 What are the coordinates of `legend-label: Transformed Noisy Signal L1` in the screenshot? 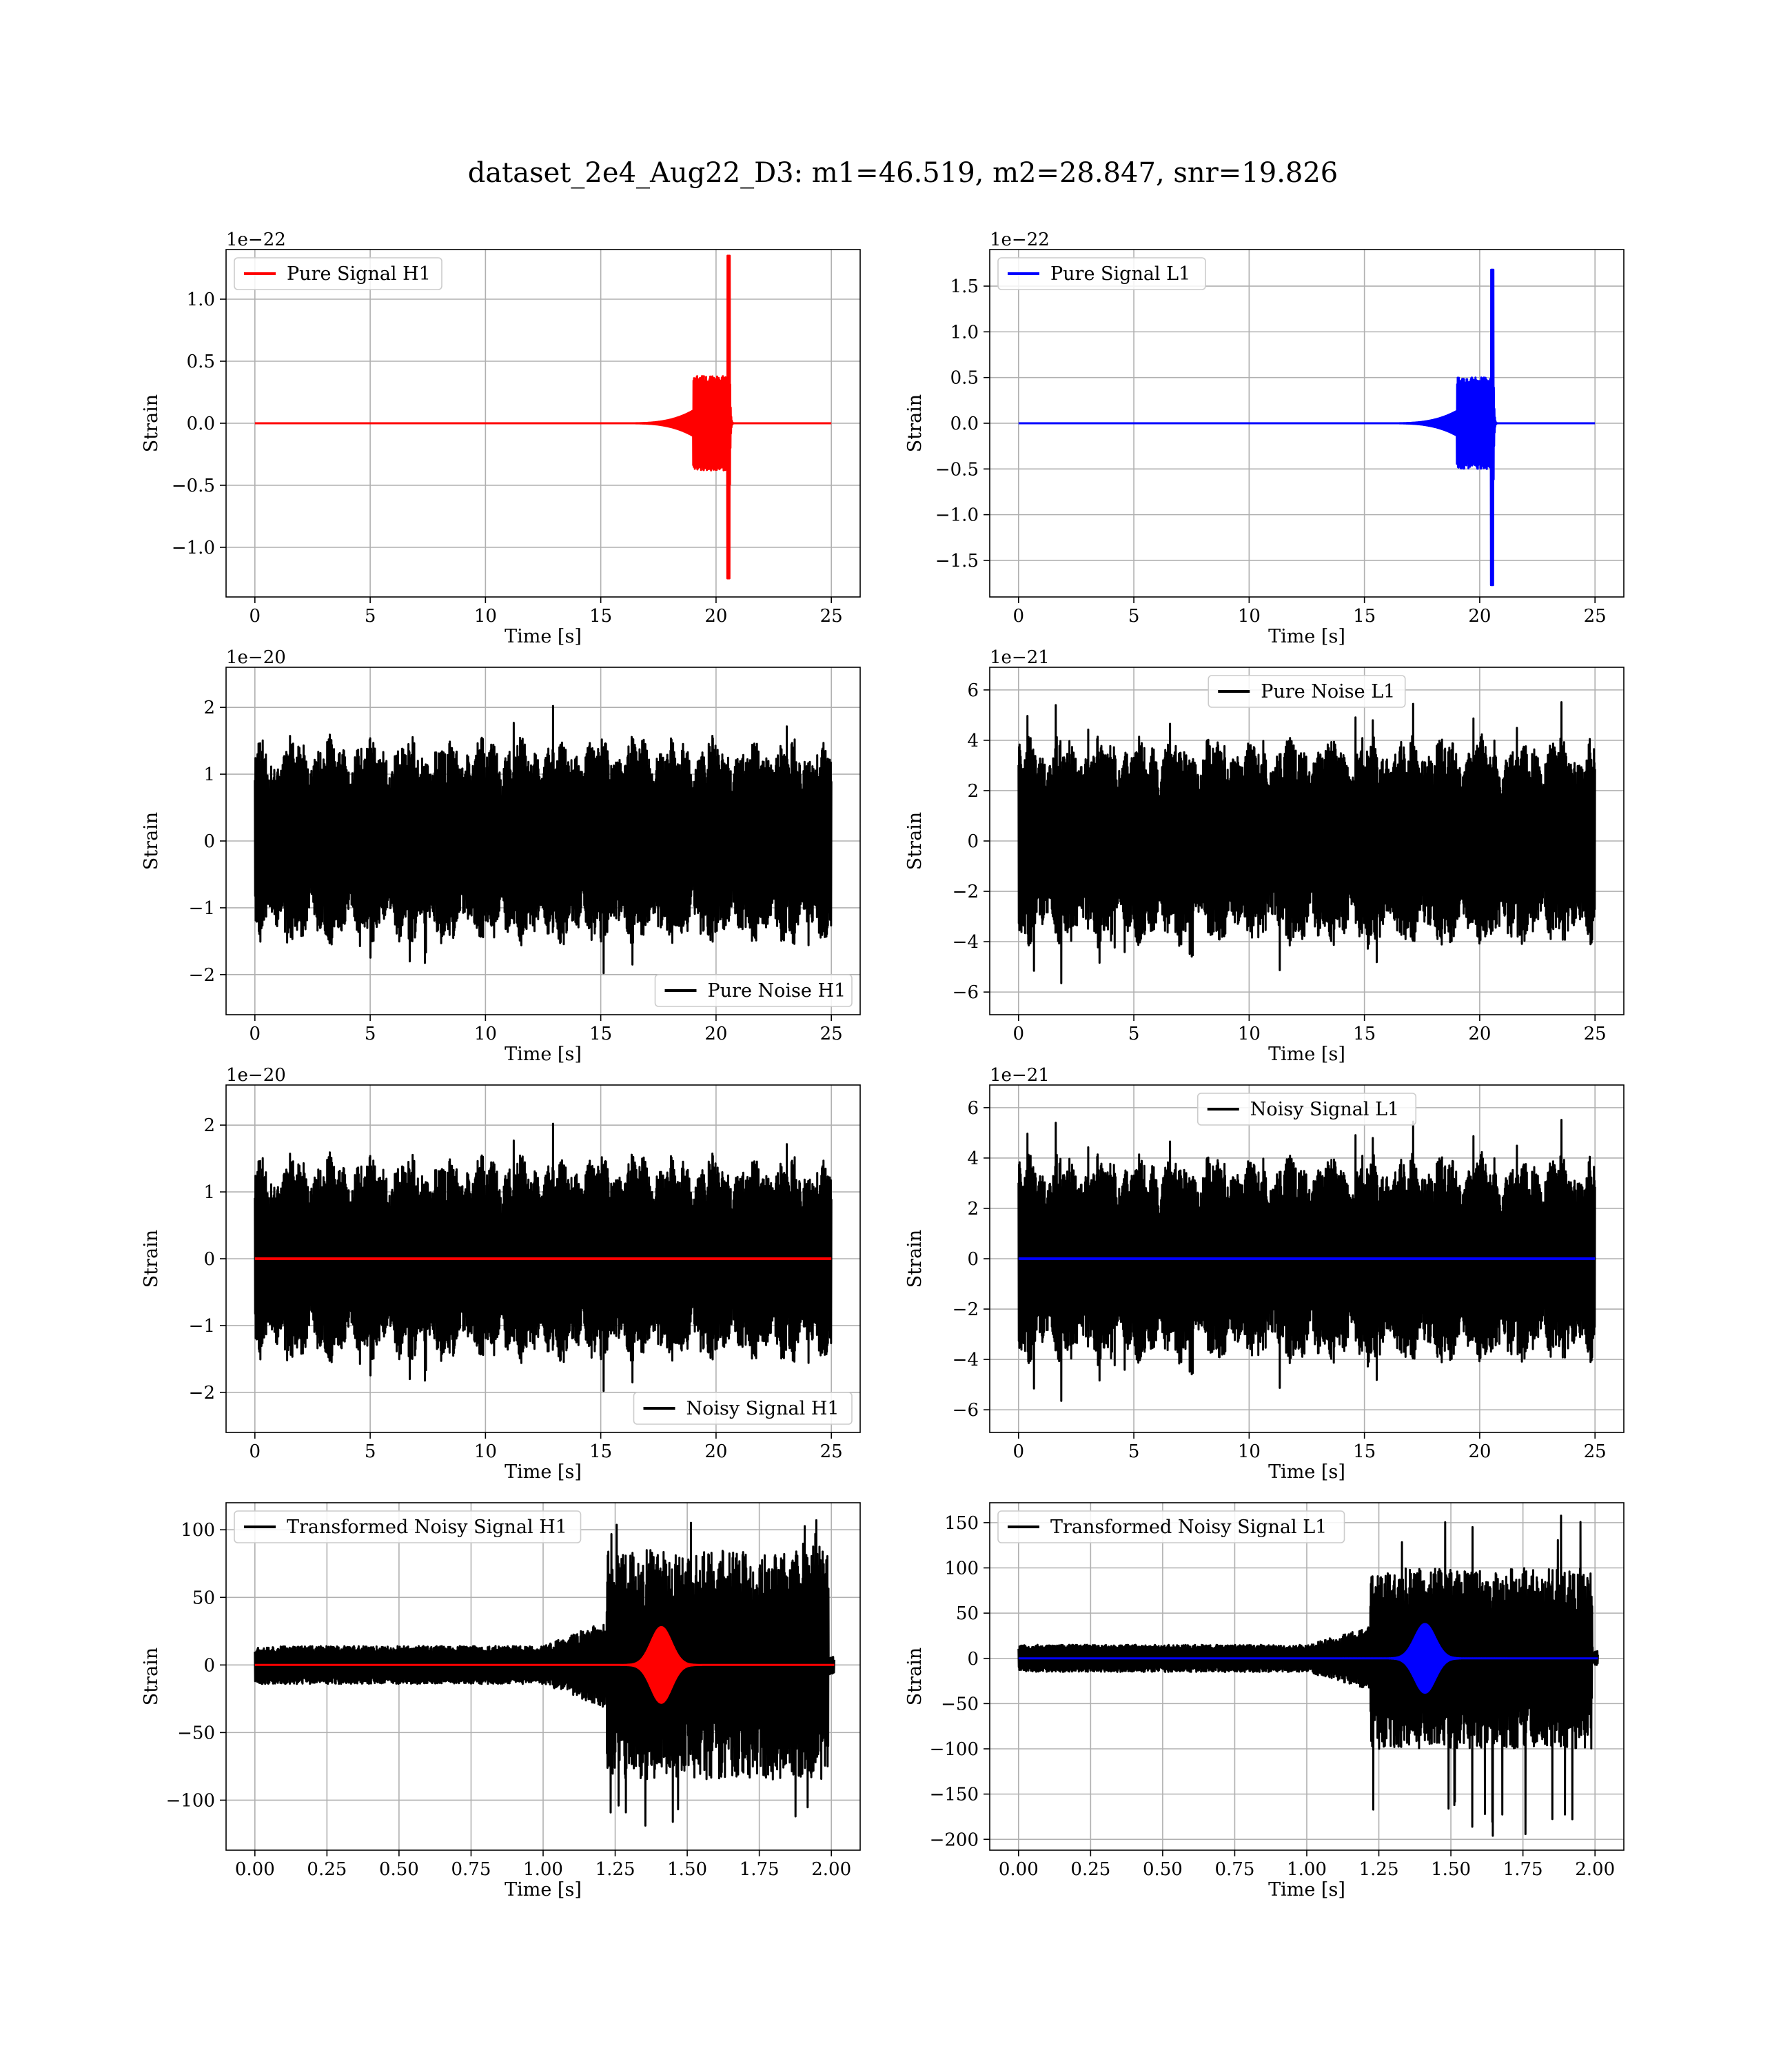 It's located at (1188, 1527).